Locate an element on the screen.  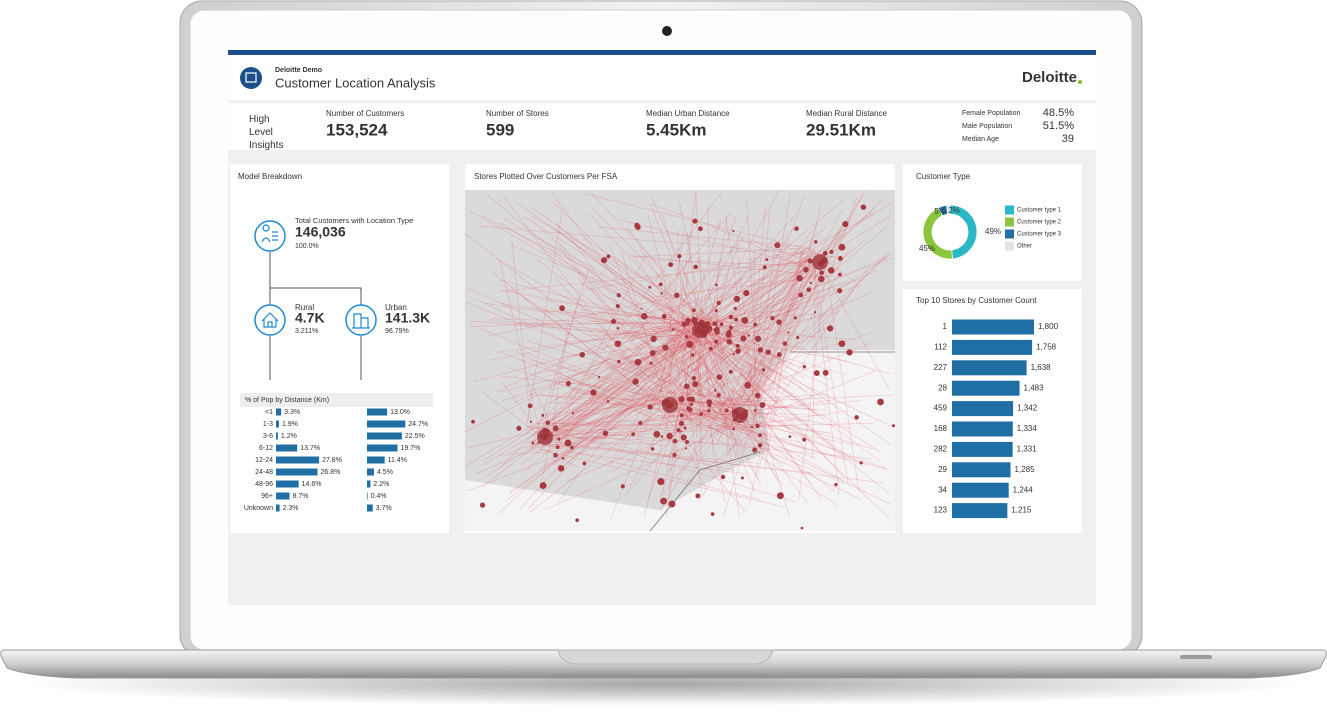
brand-dot is located at coordinates (1080, 82).